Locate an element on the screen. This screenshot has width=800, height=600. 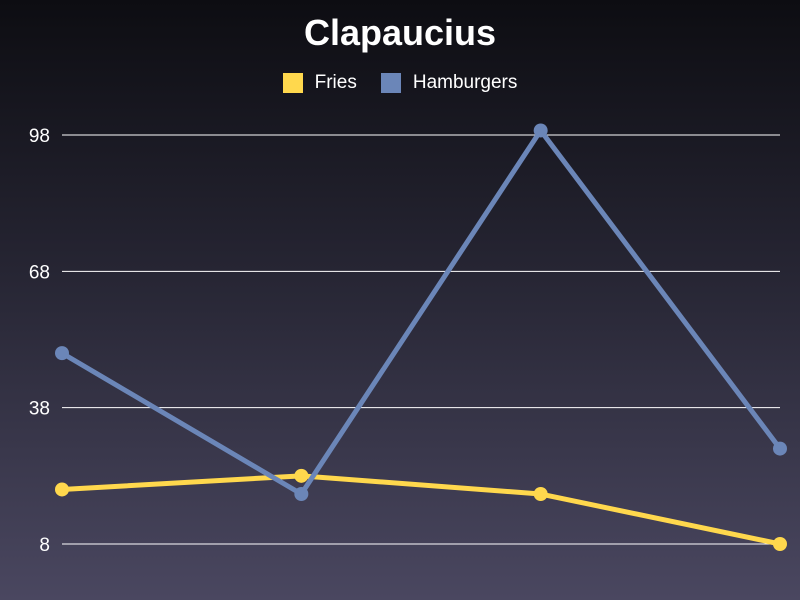
y-tick-label: 38 is located at coordinates (39, 409).